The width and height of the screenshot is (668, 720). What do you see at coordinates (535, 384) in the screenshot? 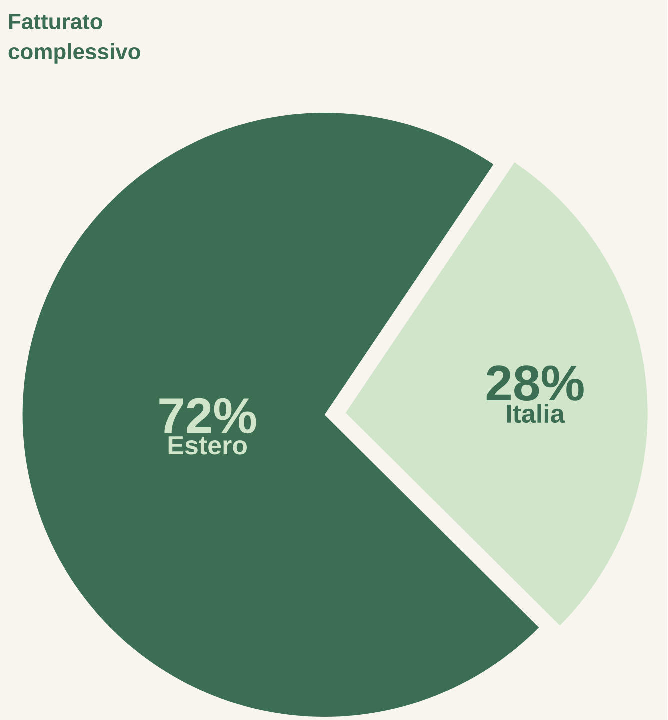
I see `data-label: 28%` at bounding box center [535, 384].